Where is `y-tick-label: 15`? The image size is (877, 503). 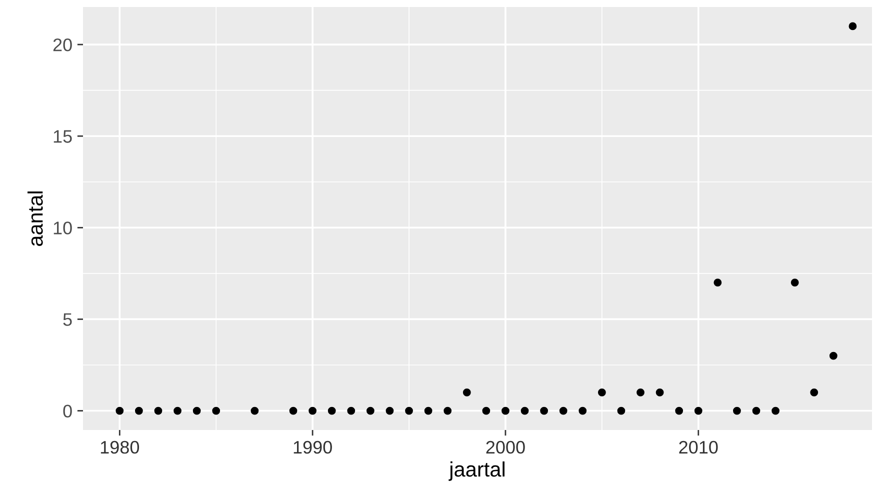 y-tick-label: 15 is located at coordinates (63, 136).